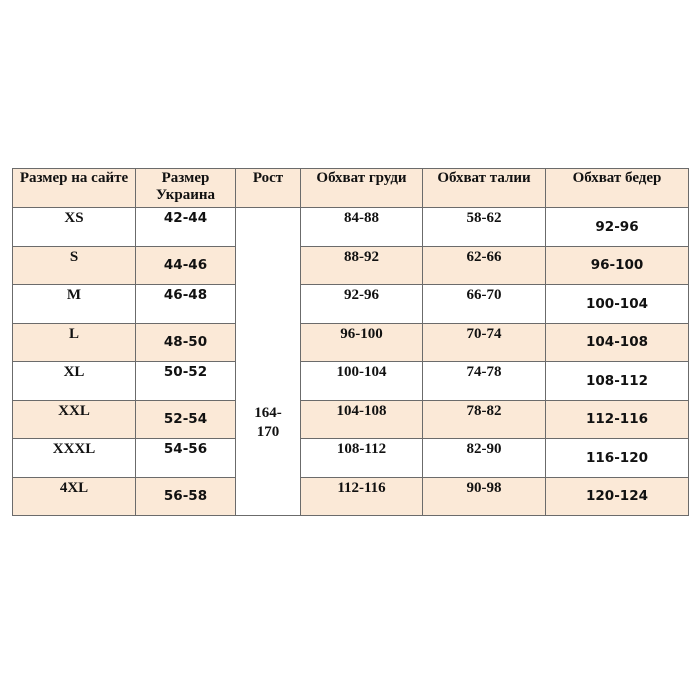  I want to click on cell-hips: 112-116, so click(617, 419).